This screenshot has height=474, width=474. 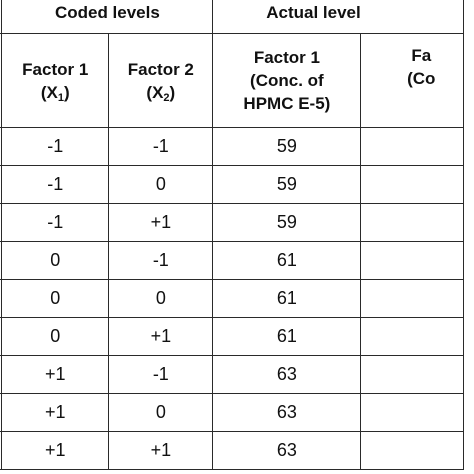 What do you see at coordinates (286, 57) in the screenshot?
I see `actual-factor1-title: Factor 1` at bounding box center [286, 57].